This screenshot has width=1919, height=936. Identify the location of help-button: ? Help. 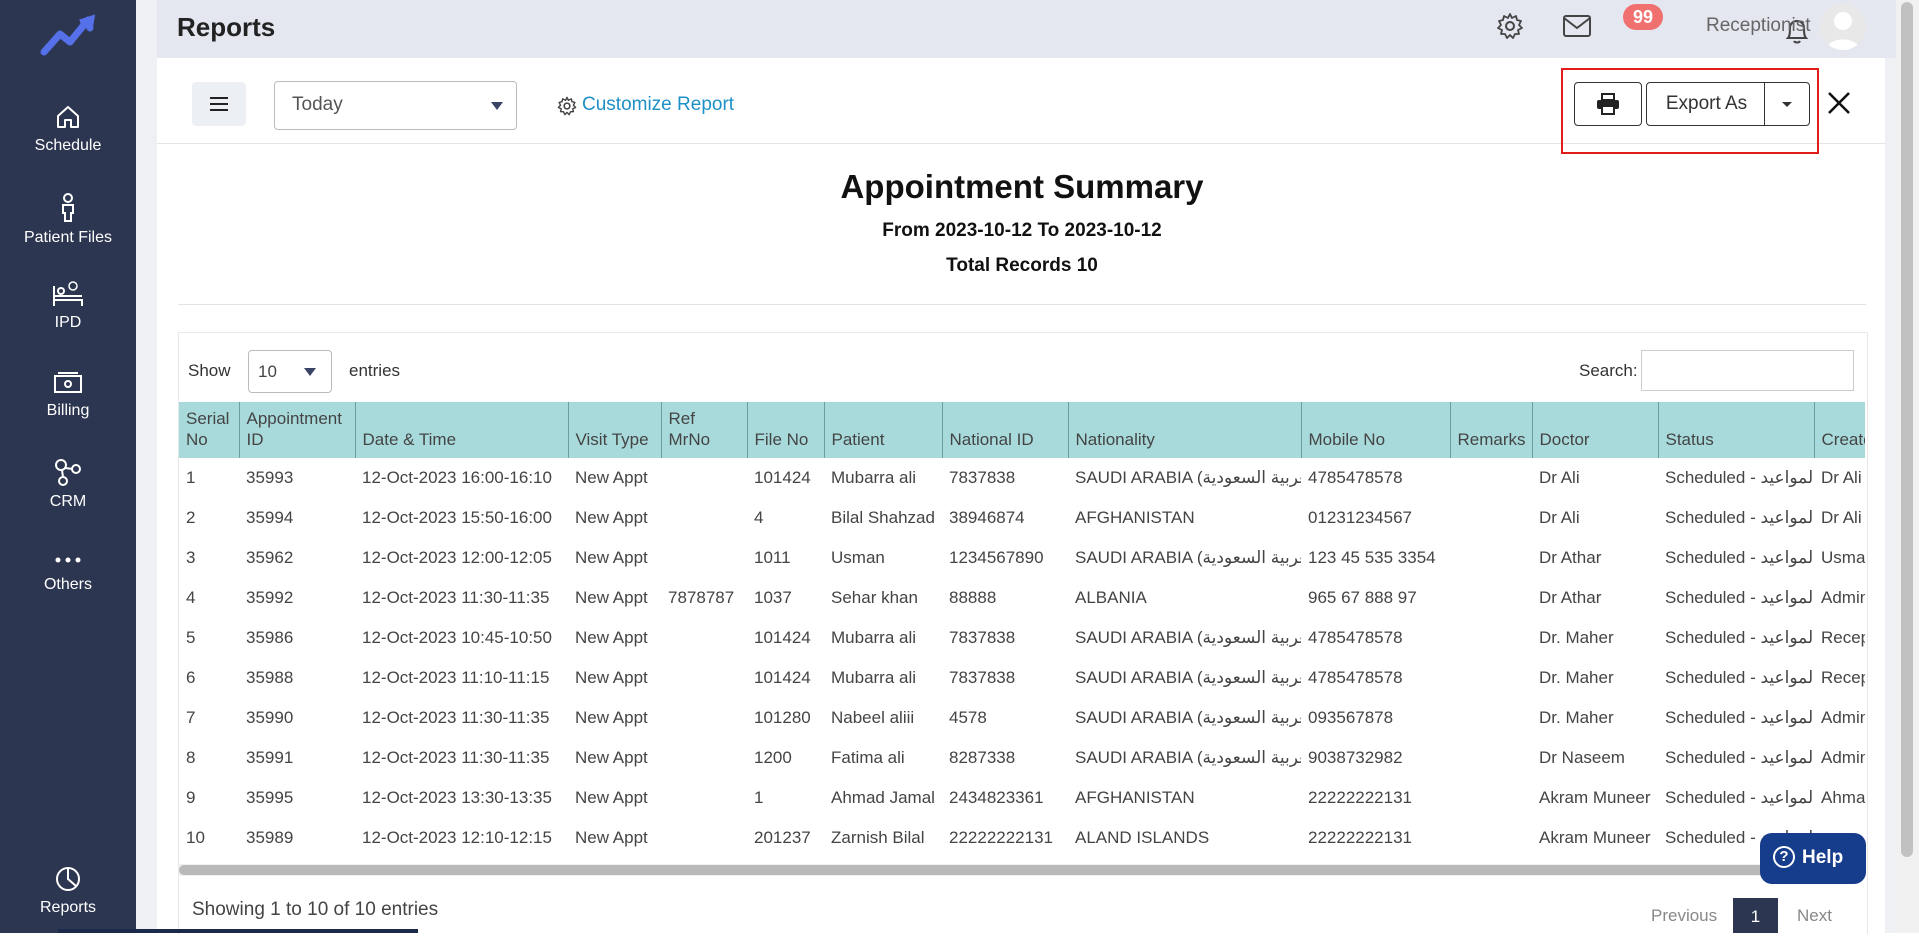
(1813, 858).